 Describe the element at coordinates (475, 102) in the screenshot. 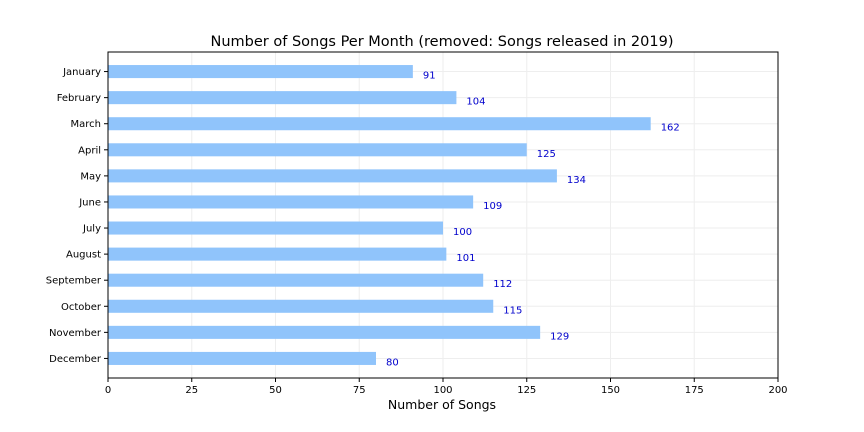

I see `data-label: 104` at that location.